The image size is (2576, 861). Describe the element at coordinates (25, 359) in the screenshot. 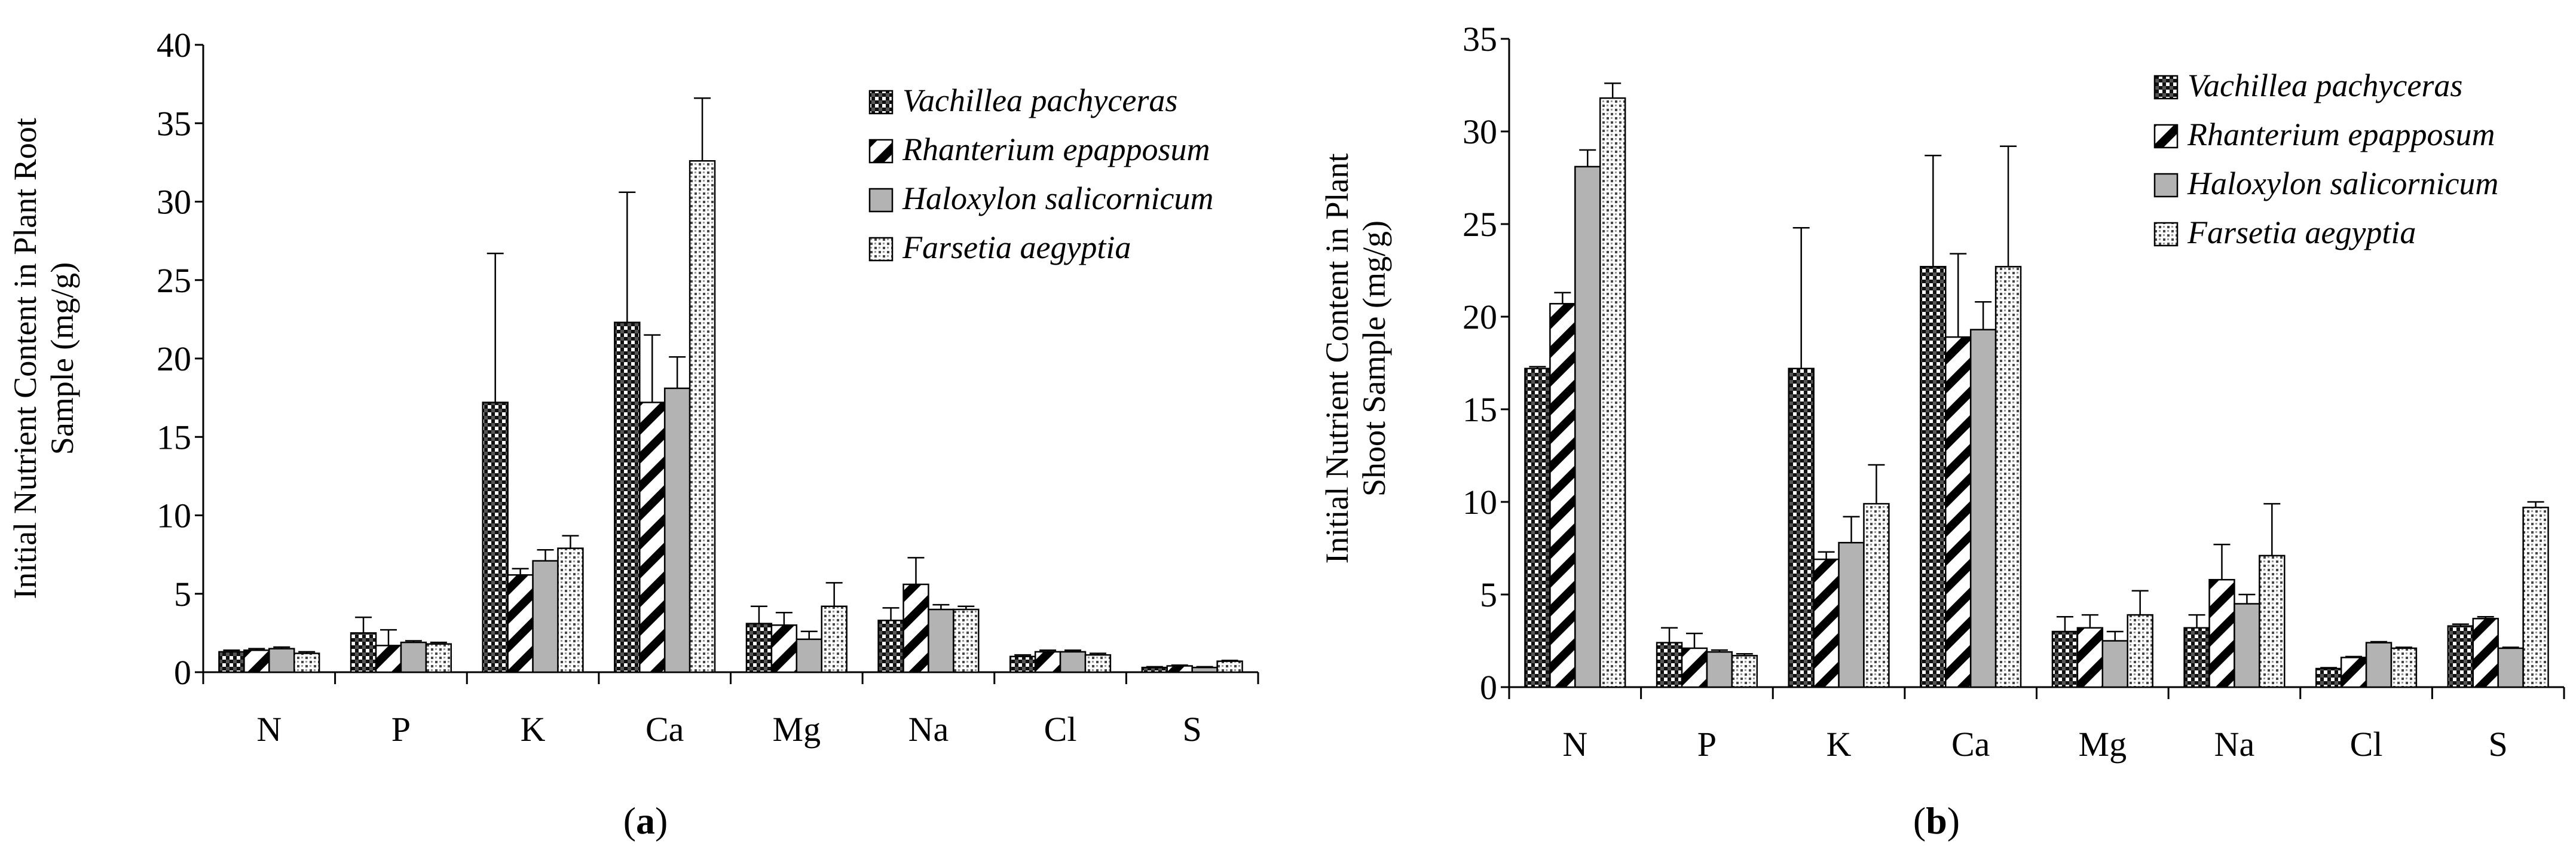

I see `y-axis-label-line: Initial Nutrient Content in Plant Root` at that location.